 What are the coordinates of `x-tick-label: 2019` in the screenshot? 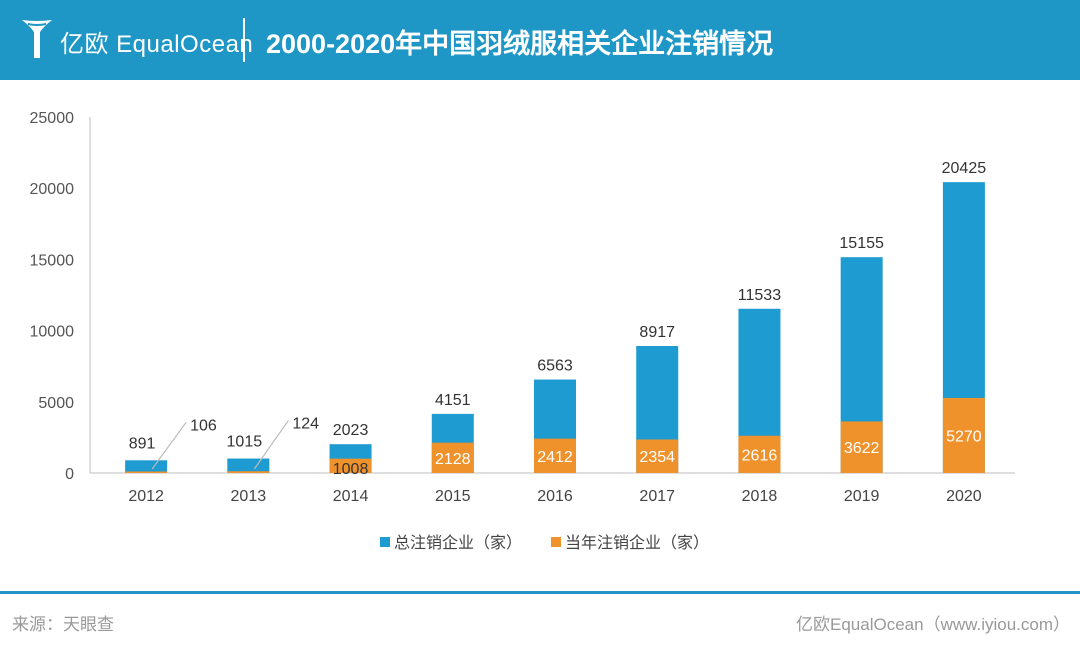 It's located at (862, 496).